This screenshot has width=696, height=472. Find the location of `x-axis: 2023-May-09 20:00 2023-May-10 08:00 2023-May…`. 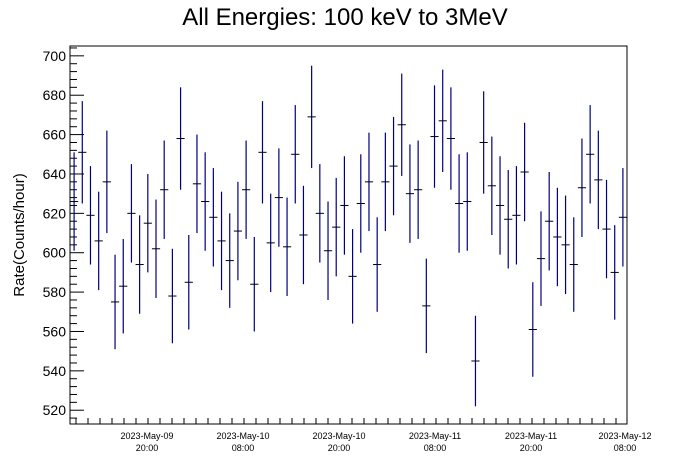

x-axis: 2023-May-09 20:00 2023-May-10 08:00 2023-May… is located at coordinates (363, 435).